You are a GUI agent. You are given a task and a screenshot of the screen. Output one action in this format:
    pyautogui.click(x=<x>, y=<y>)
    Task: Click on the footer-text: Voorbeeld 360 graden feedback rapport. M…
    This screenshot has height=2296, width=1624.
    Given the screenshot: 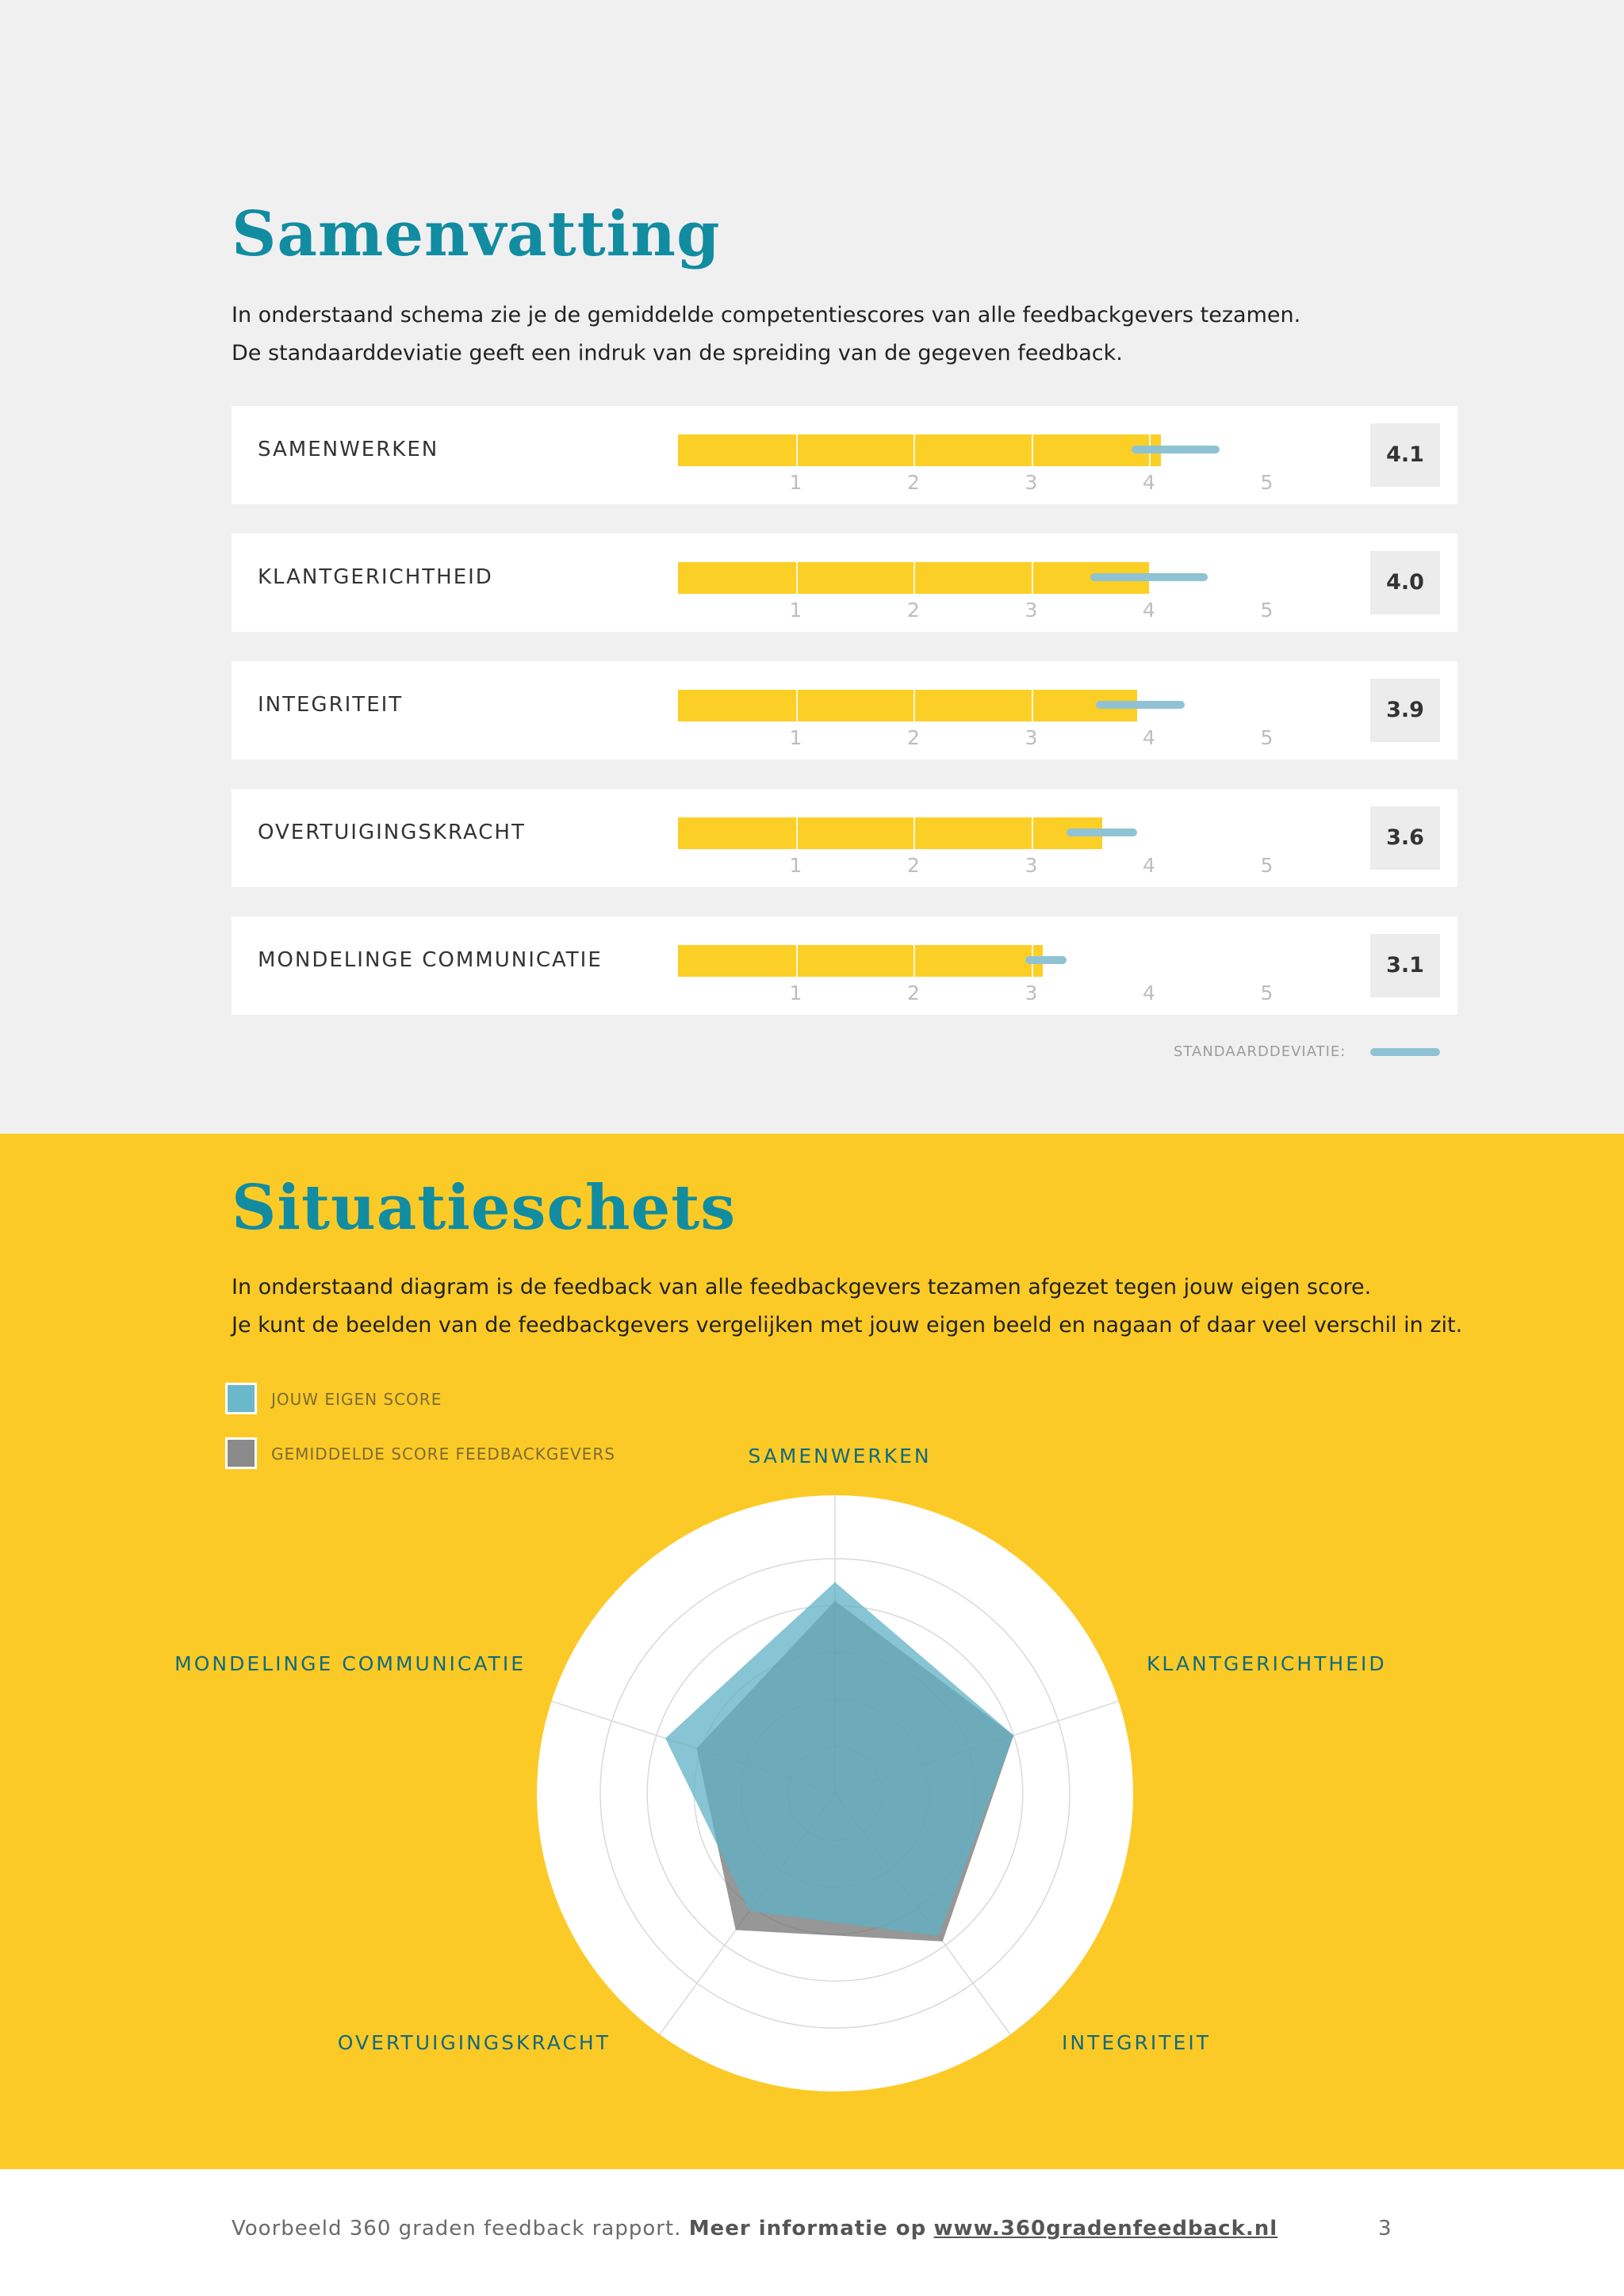 What is the action you would take?
    pyautogui.click(x=754, y=2229)
    